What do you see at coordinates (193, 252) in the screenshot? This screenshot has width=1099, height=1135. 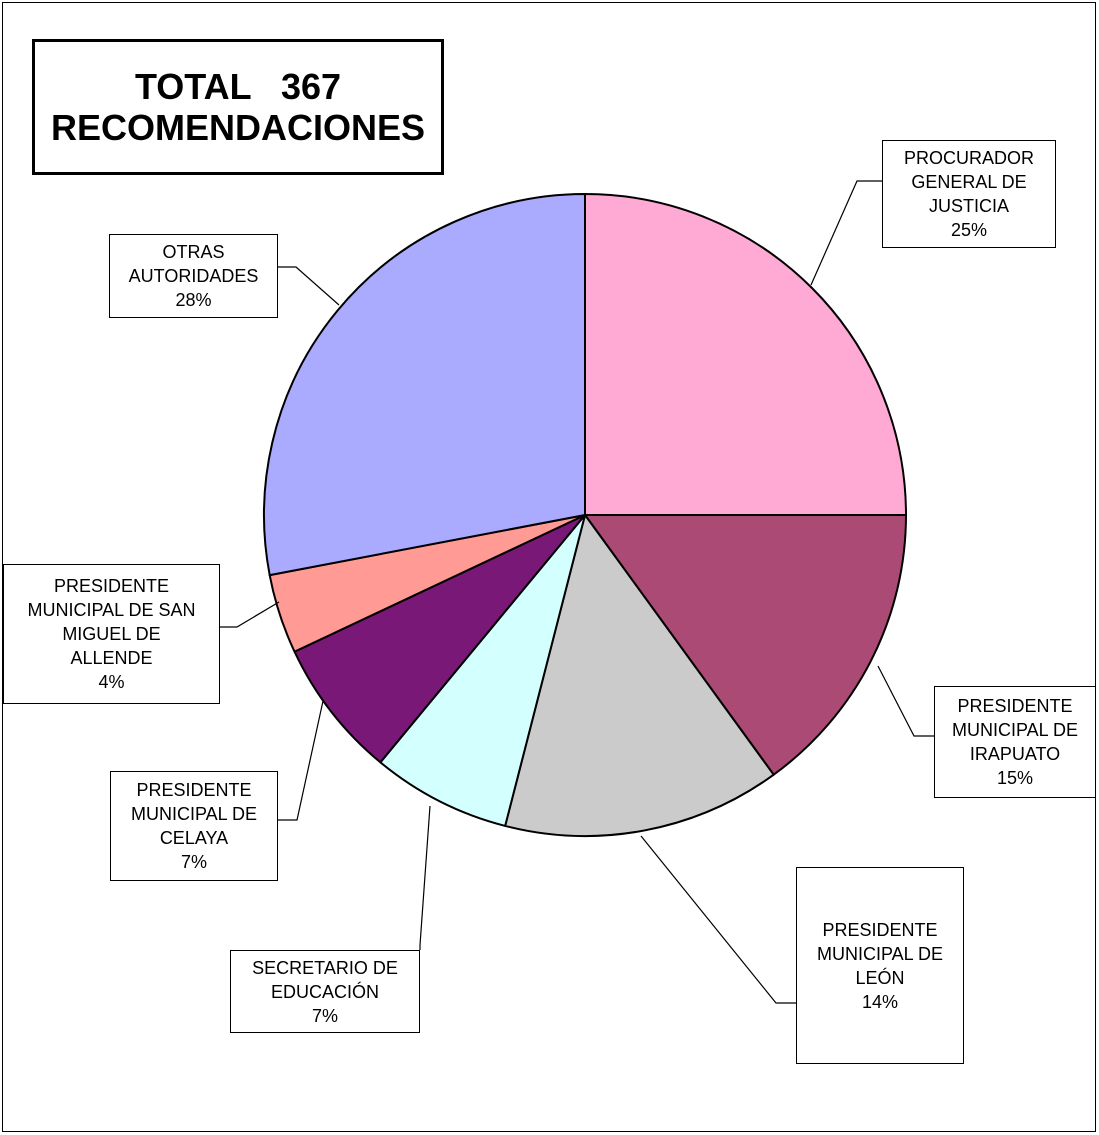 I see `slice-label-text: OTRAS` at bounding box center [193, 252].